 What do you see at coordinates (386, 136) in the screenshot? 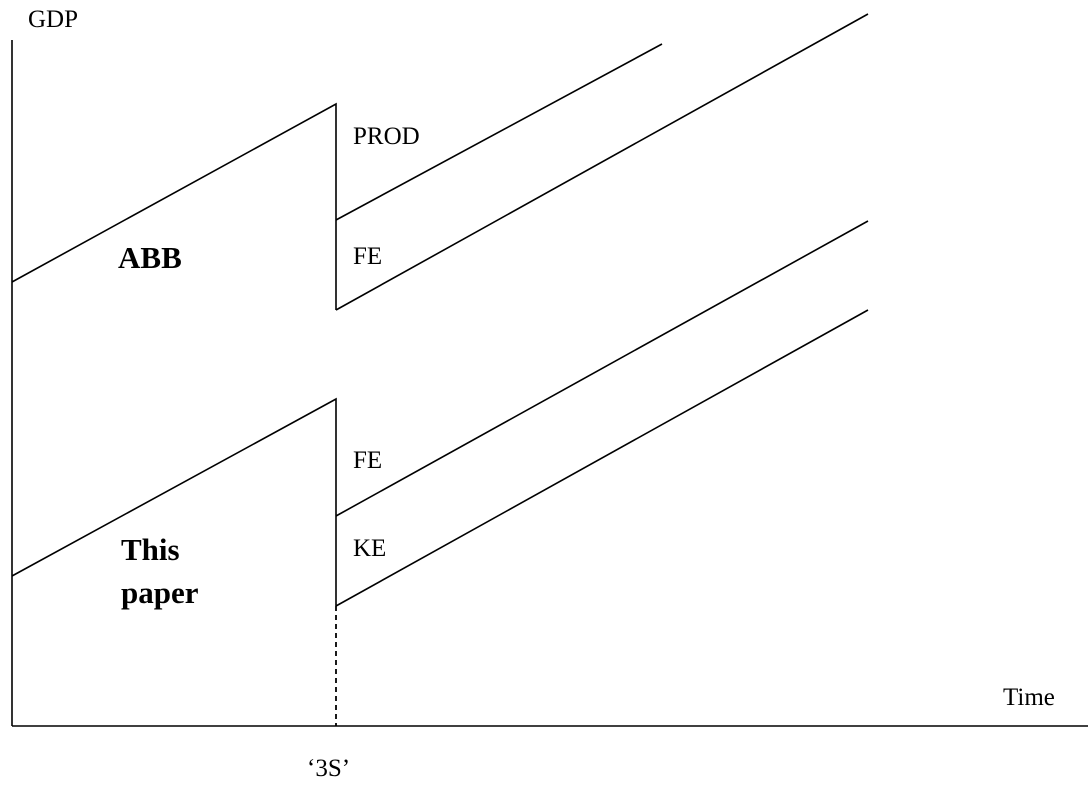
I see `abb-prod-label: PROD` at bounding box center [386, 136].